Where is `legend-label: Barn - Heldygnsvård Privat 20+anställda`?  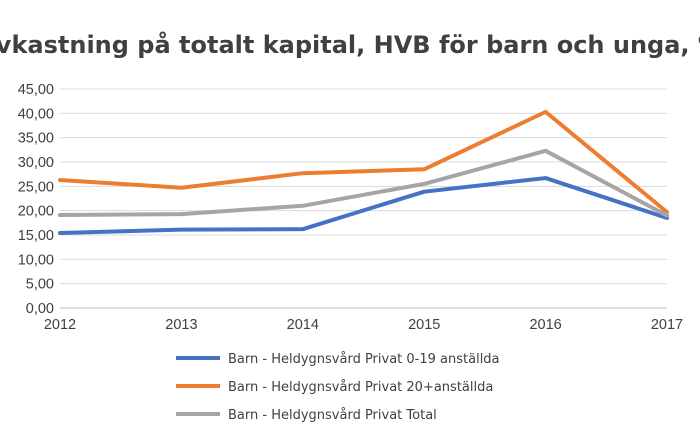 legend-label: Barn - Heldygnsvård Privat 20+anställda is located at coordinates (360, 387).